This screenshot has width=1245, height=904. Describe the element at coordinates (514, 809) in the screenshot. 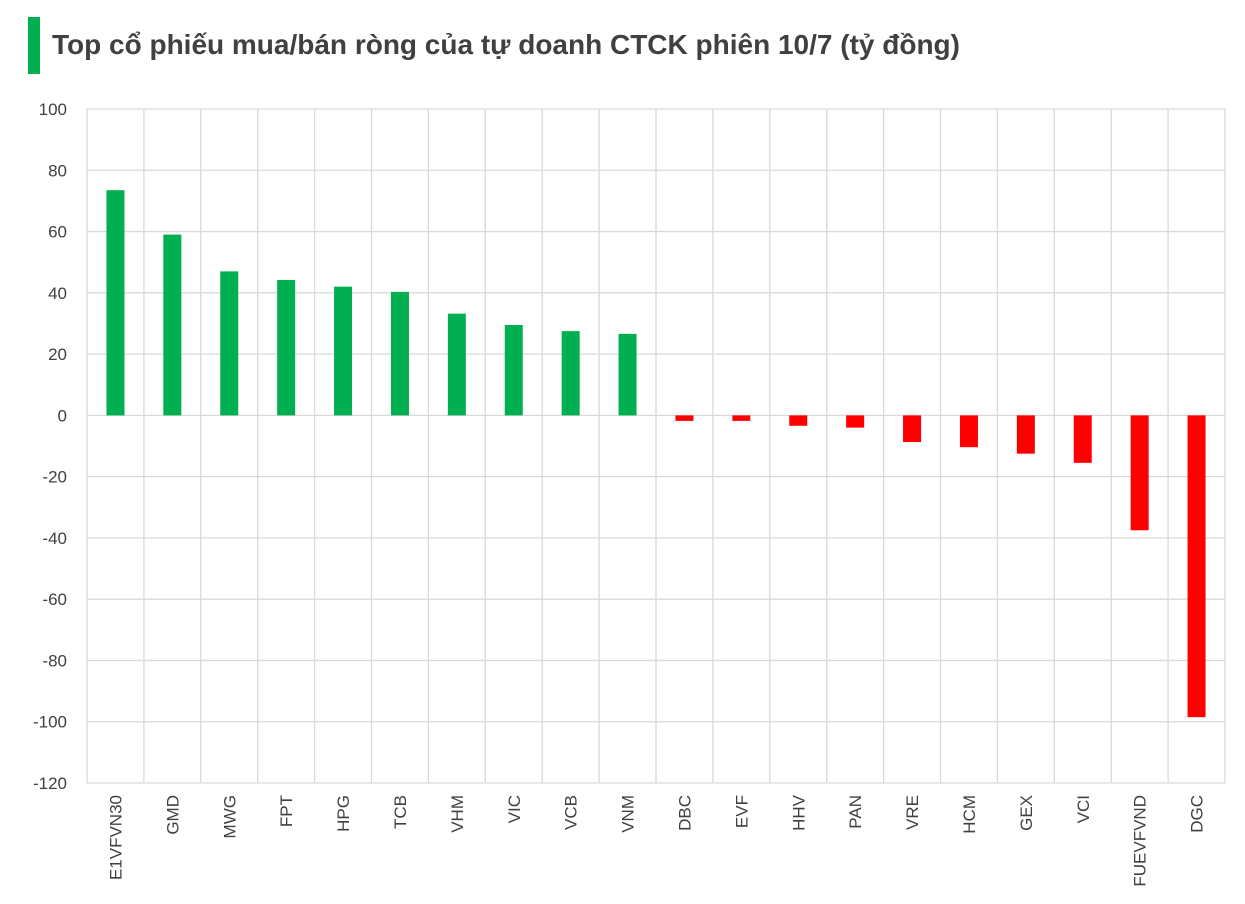

I see `x-tick-label: VIC` at that location.